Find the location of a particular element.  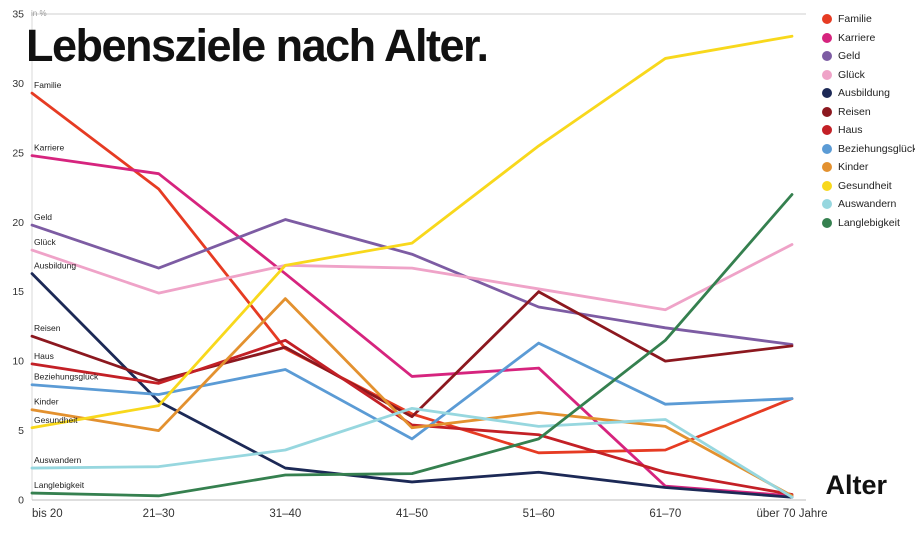

legend-label-beziehungsgl-ck: Beziehungsglück is located at coordinates (876, 148).